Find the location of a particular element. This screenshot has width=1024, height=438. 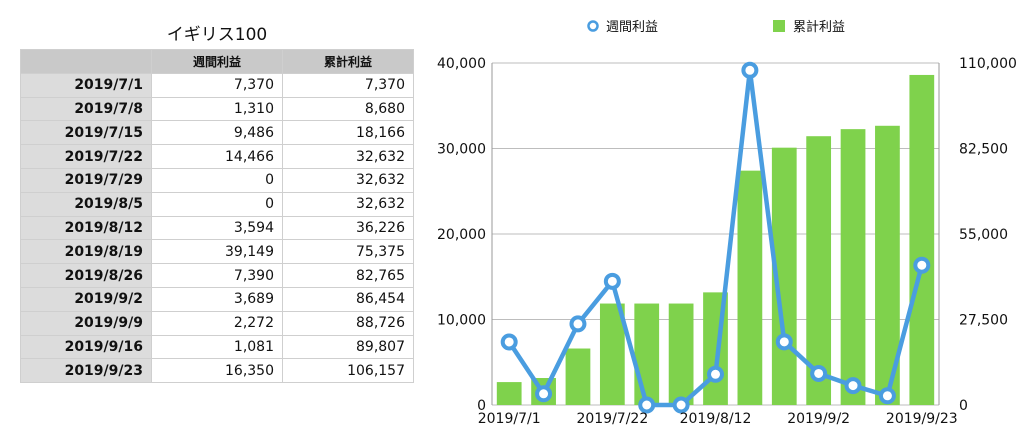

row-weekly-profit: 1,081 is located at coordinates (217, 347).